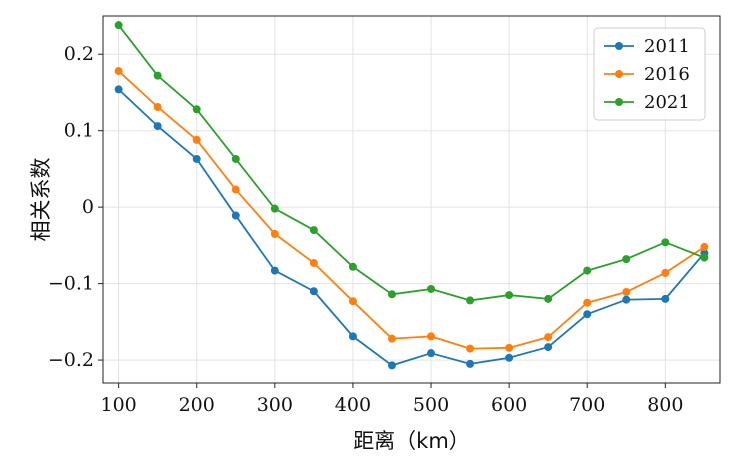  Describe the element at coordinates (509, 405) in the screenshot. I see `x-tick-label: 600` at that location.